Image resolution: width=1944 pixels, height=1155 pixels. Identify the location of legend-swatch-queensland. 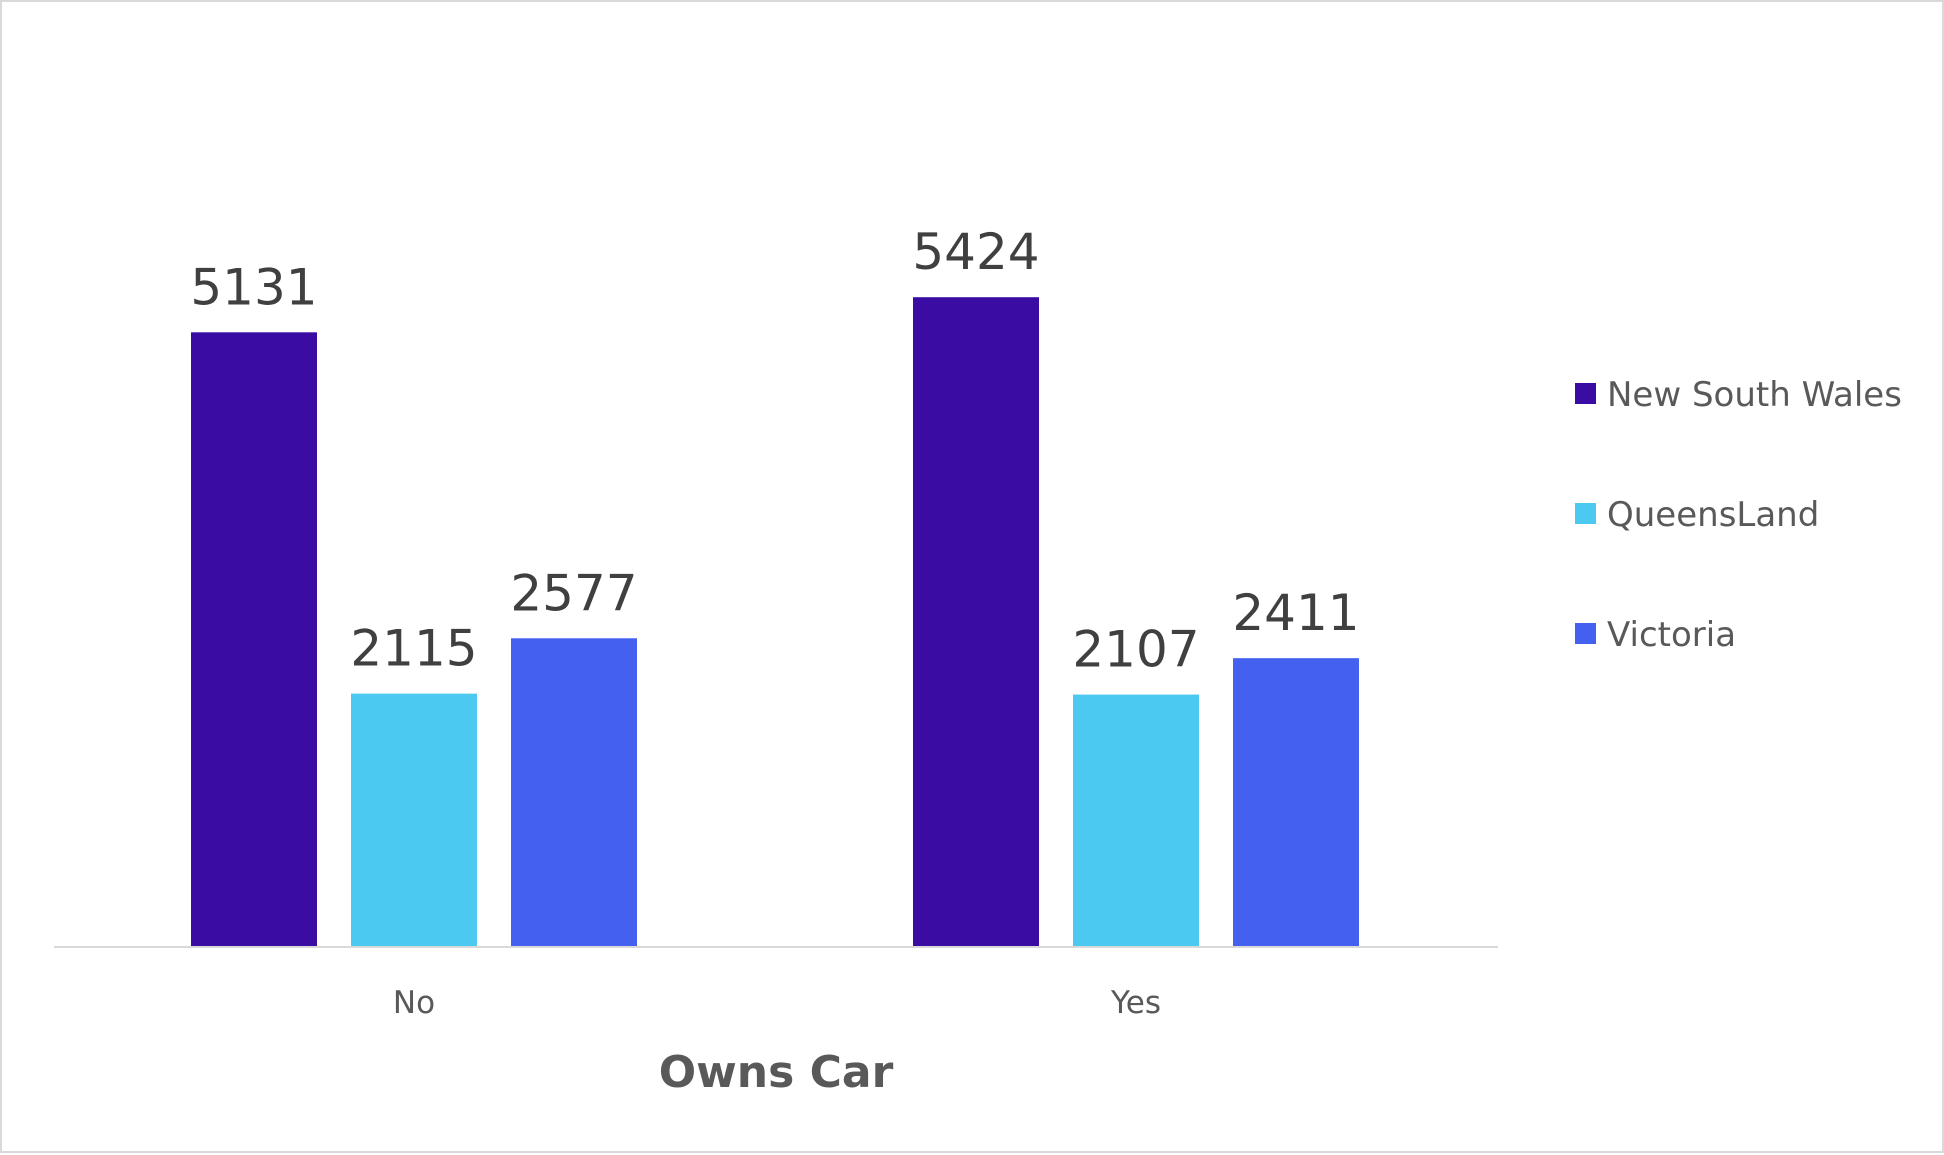
(1585, 513).